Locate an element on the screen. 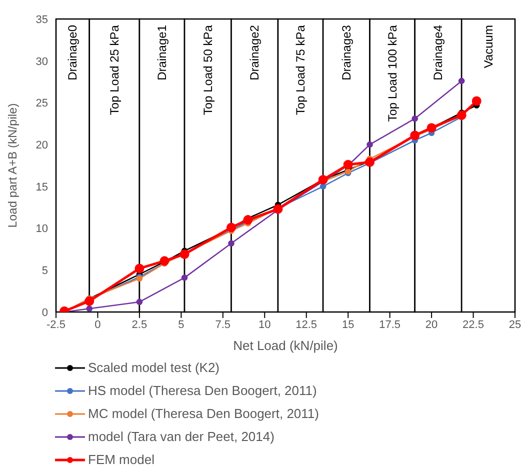 The height and width of the screenshot is (471, 526). x-tick-label: 17.5 is located at coordinates (390, 324).